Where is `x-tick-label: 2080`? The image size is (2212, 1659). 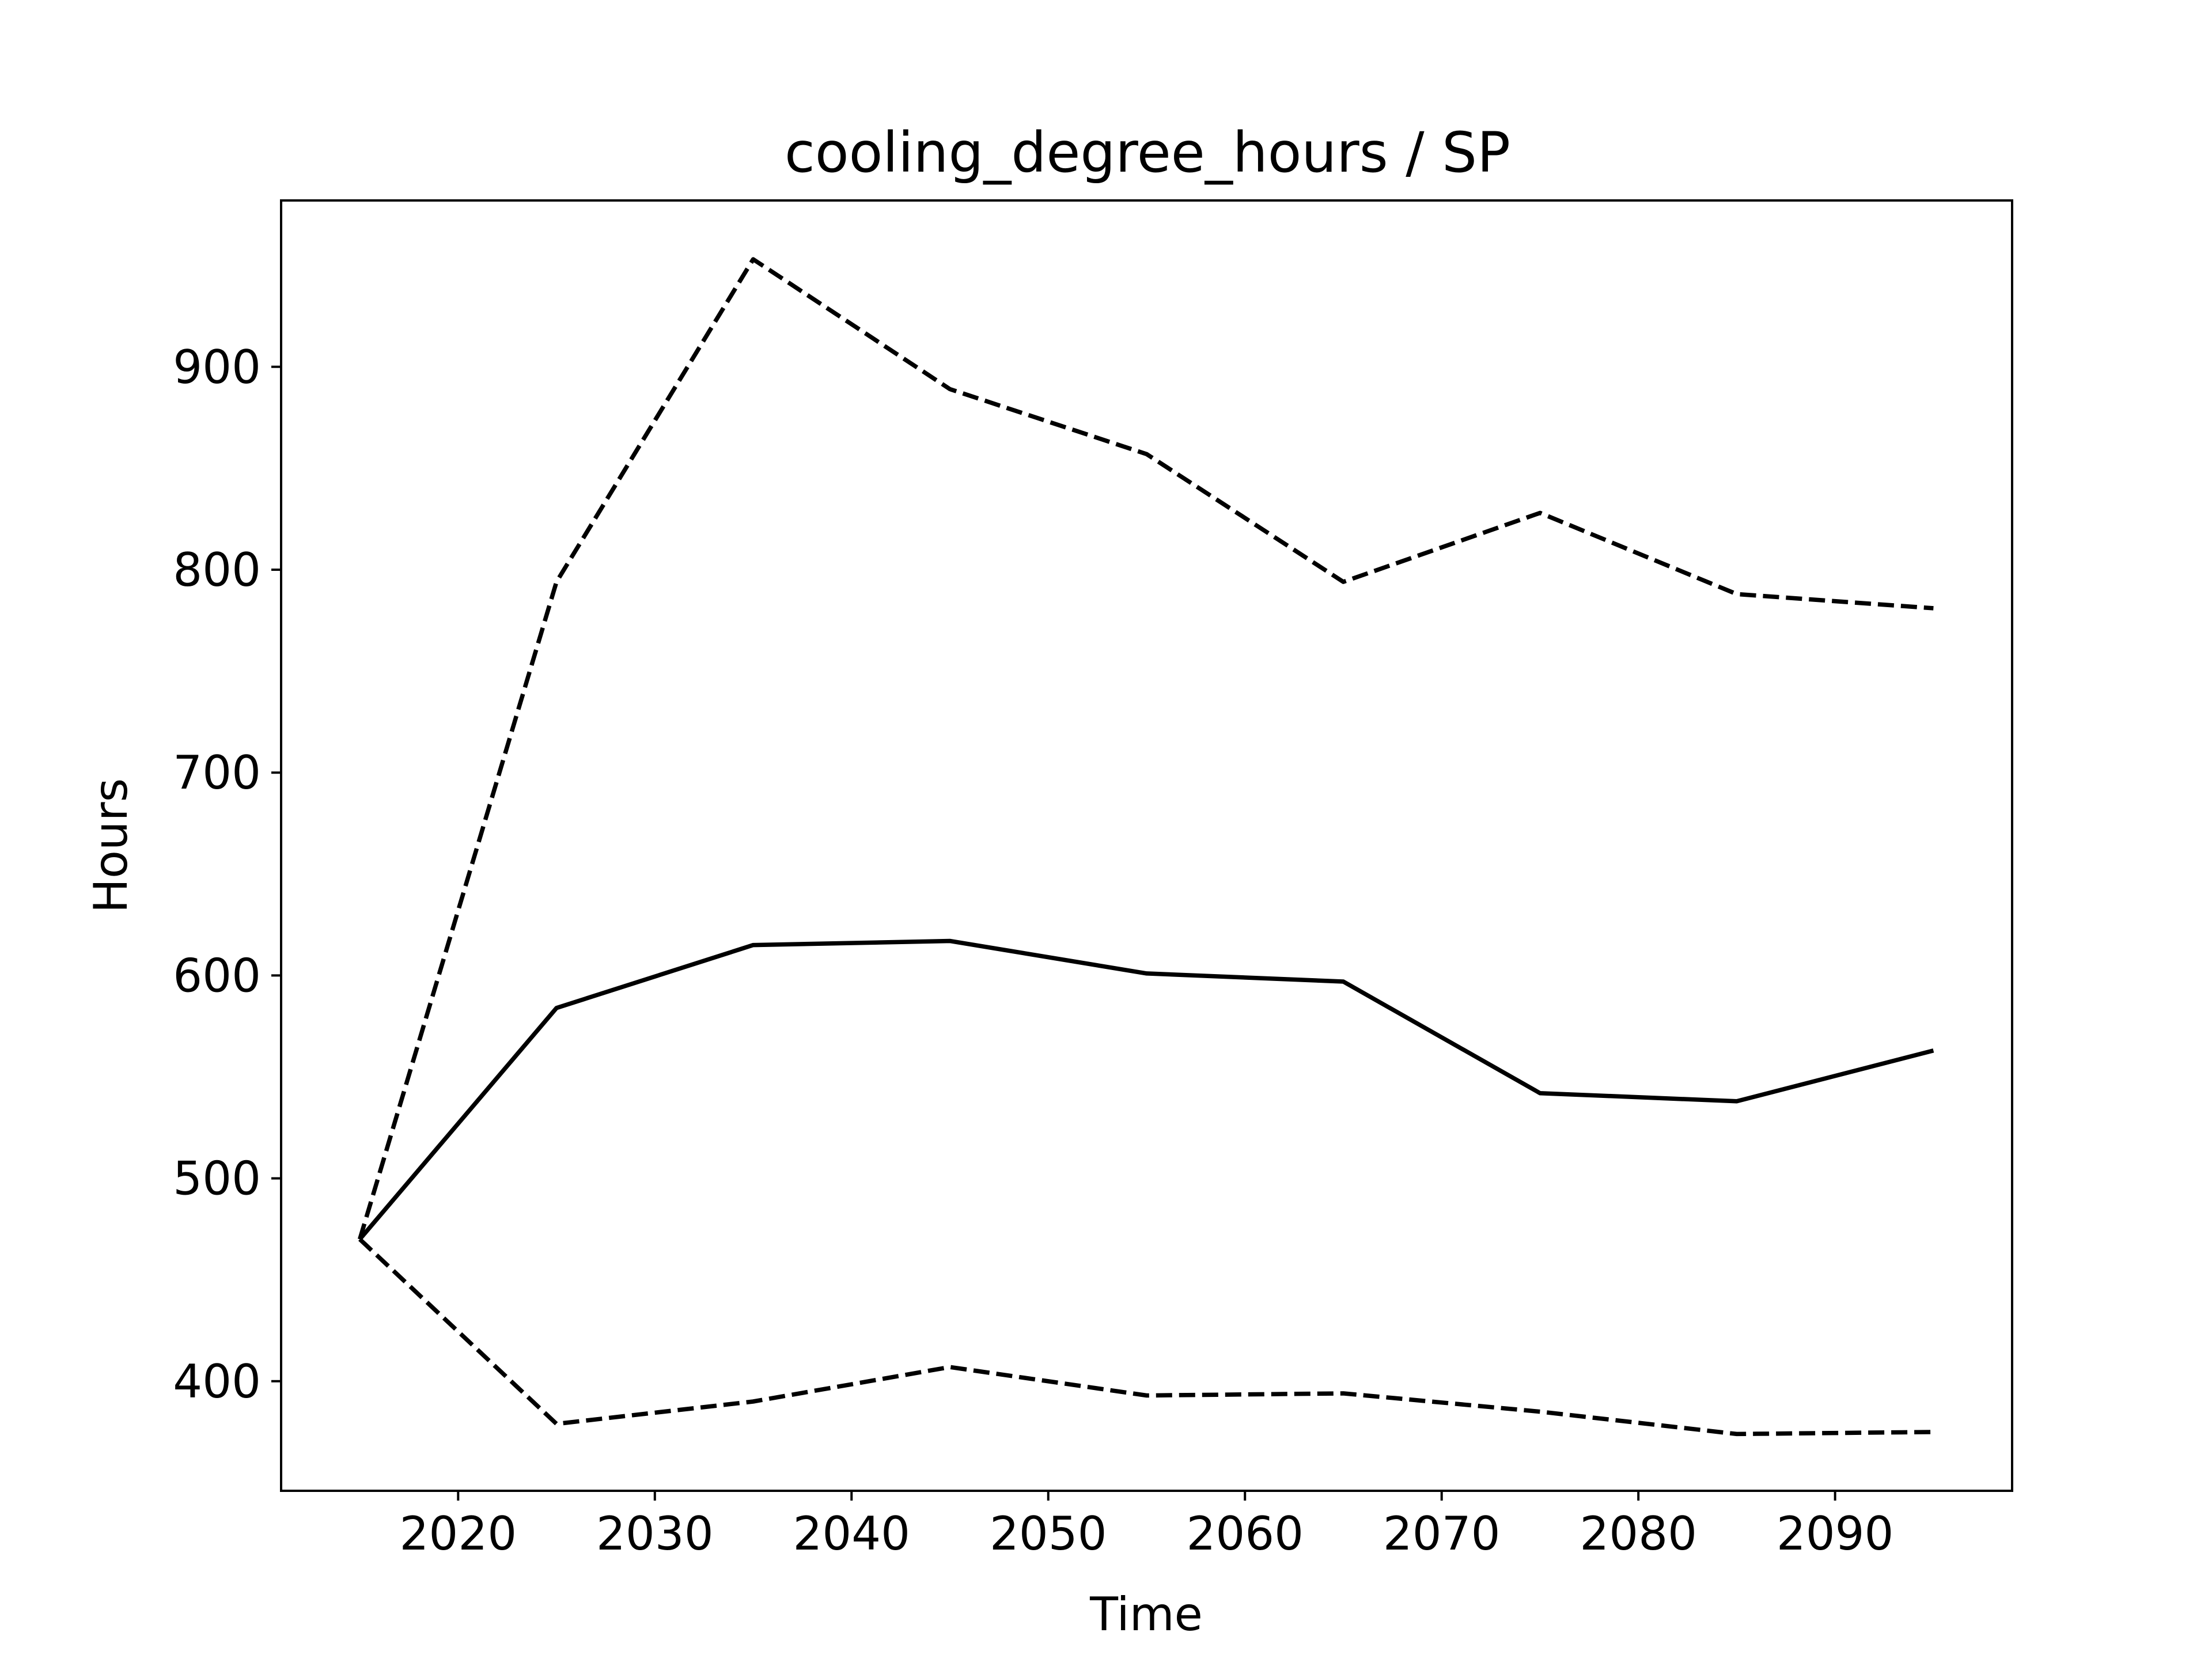 x-tick-label: 2080 is located at coordinates (1638, 1533).